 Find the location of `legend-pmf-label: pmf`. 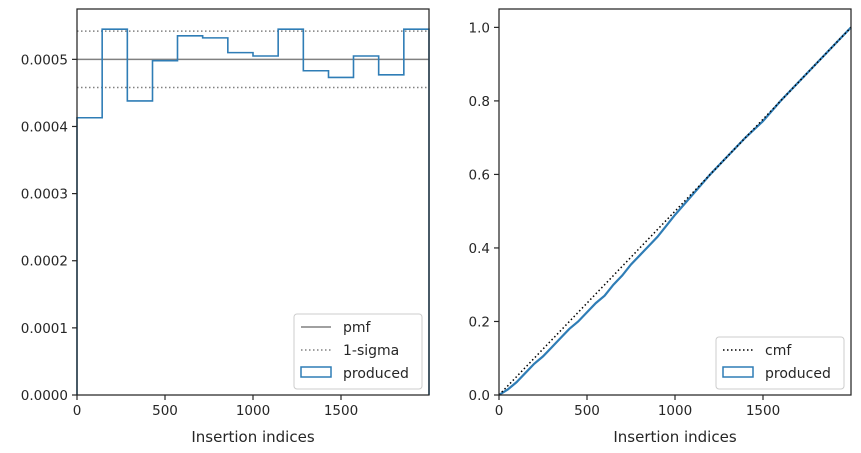

legend-pmf-label: pmf is located at coordinates (357, 328).